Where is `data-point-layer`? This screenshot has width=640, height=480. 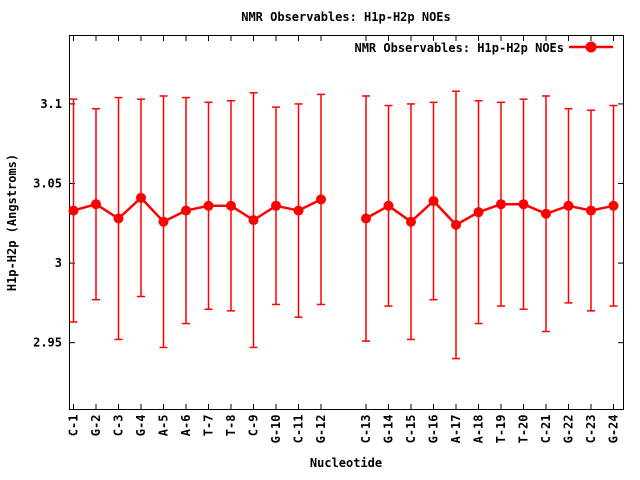
data-point-layer is located at coordinates (343, 211).